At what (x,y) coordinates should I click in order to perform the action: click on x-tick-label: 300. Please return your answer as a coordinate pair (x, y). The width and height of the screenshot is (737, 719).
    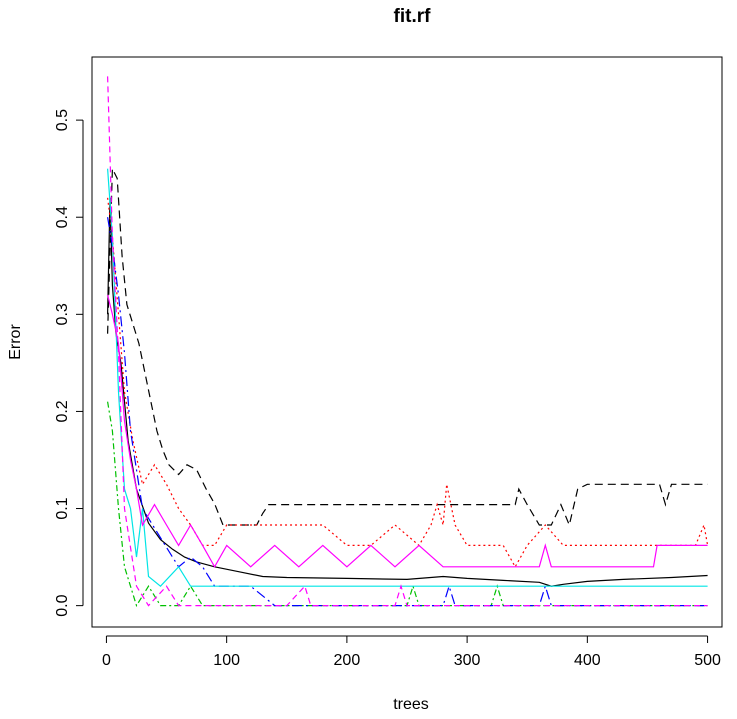
    Looking at the image, I should click on (467, 660).